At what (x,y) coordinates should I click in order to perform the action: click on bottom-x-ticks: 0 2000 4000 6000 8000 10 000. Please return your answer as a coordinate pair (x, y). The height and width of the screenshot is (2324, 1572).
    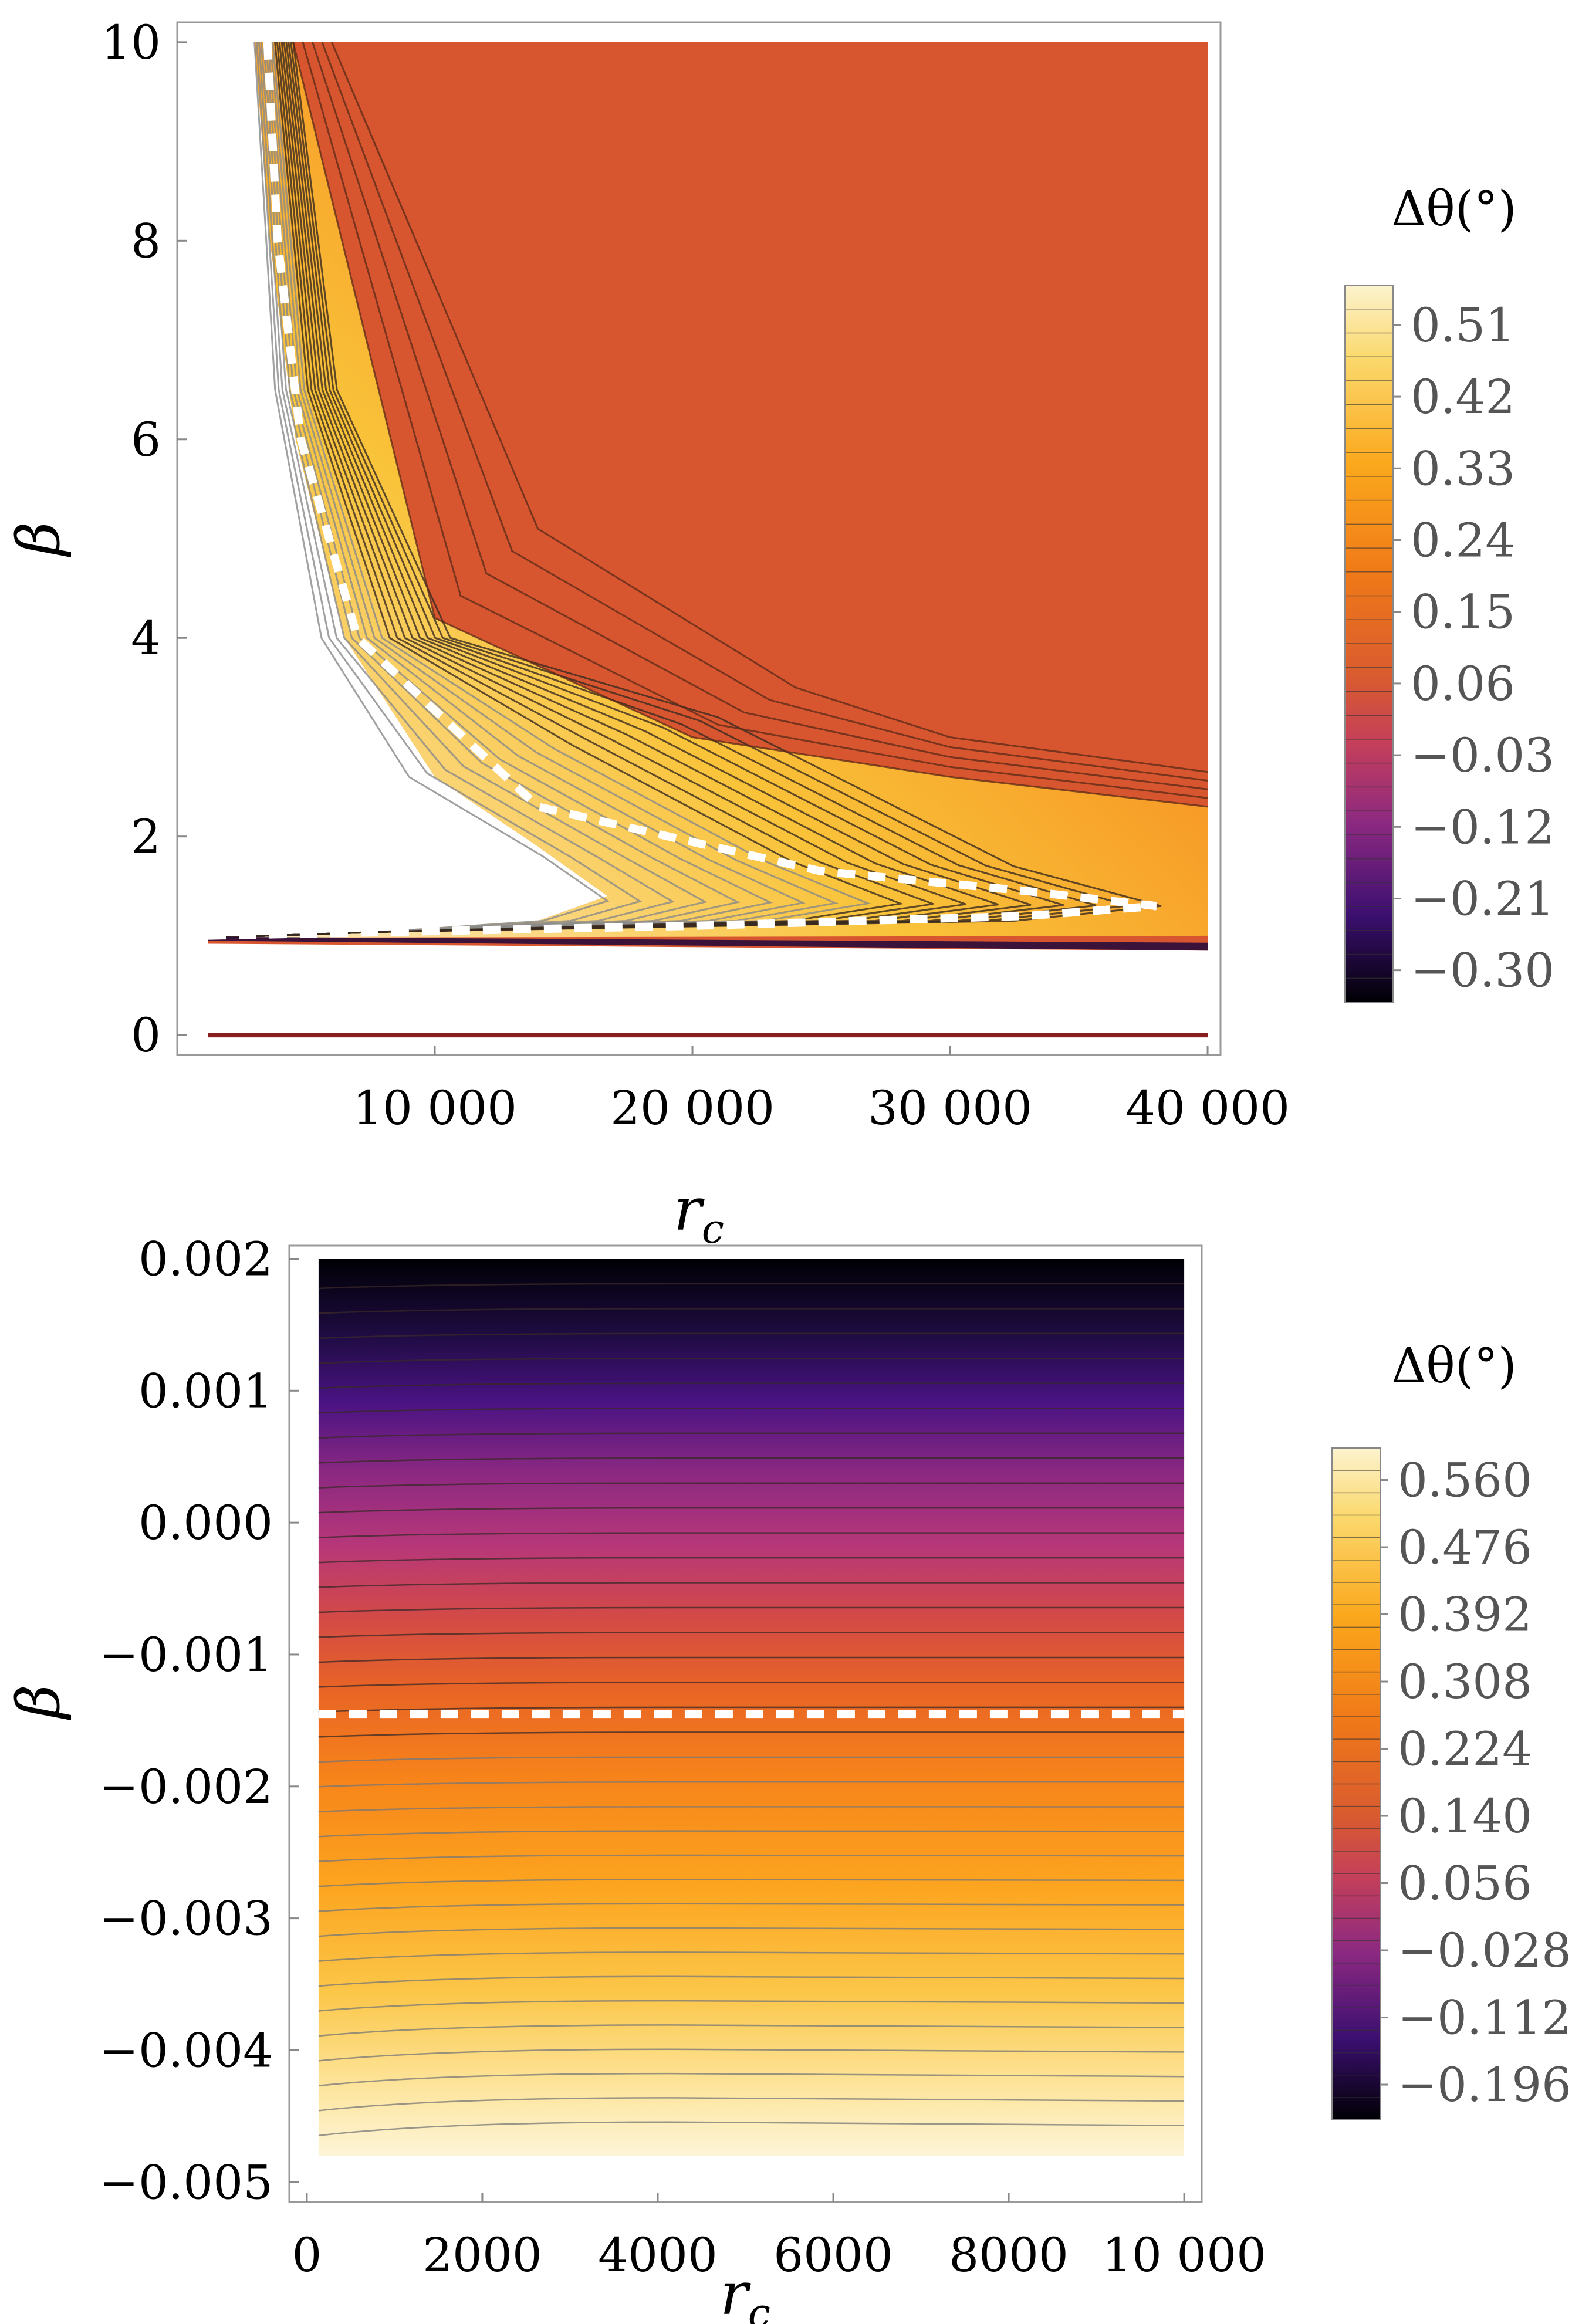
    Looking at the image, I should click on (779, 2237).